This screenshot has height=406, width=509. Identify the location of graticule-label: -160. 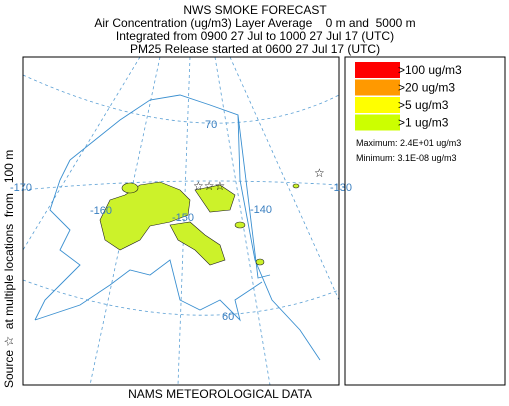
(101, 211).